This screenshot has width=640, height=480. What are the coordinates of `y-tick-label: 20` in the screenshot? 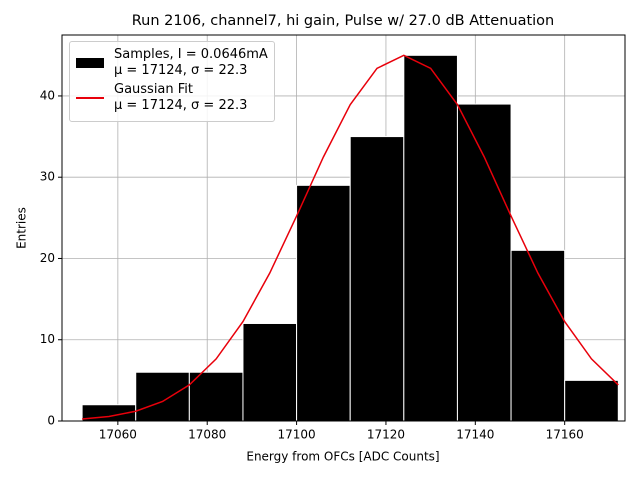 It's located at (47, 258).